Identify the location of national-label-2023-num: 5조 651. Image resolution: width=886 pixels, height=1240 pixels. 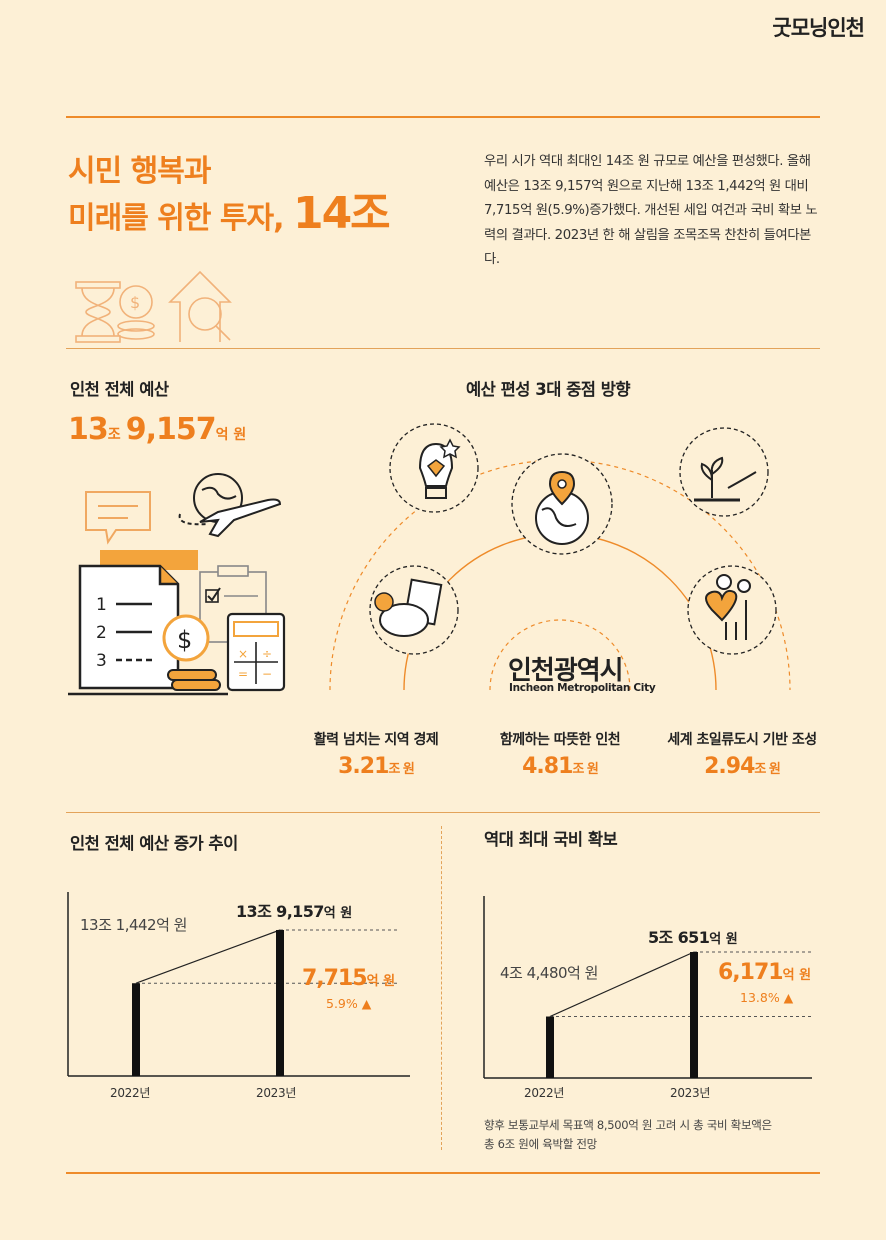
(679, 937).